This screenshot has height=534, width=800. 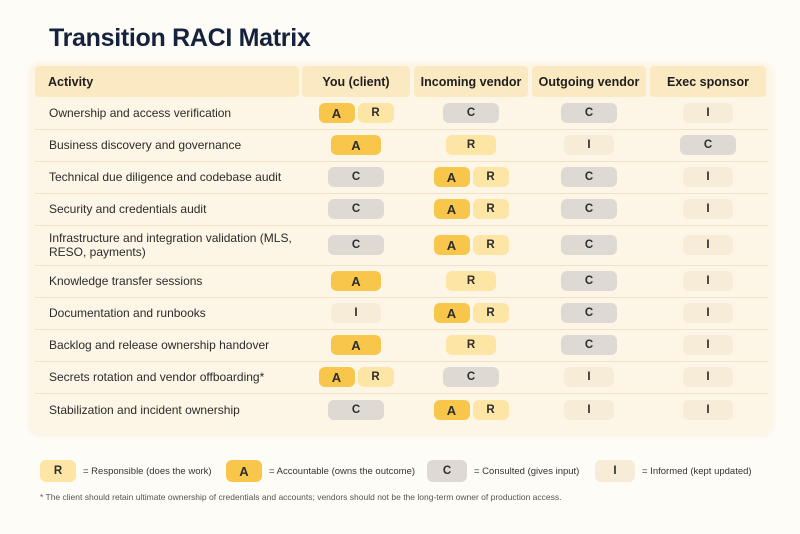 I want to click on legend-code: A, so click(x=244, y=471).